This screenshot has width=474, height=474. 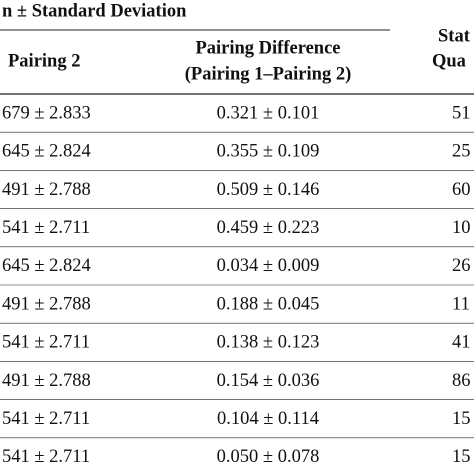 I want to click on table-cell: 0.104 ± 0.114, so click(x=268, y=419).